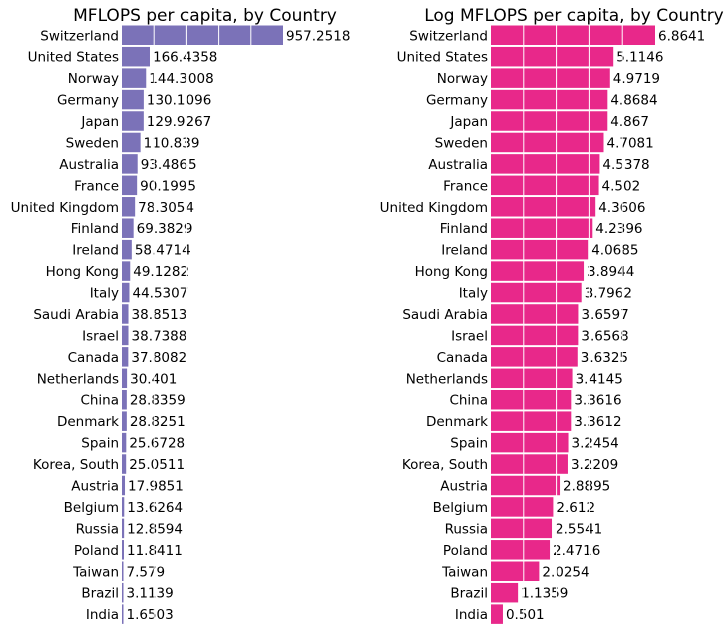 The width and height of the screenshot is (728, 633). What do you see at coordinates (100, 444) in the screenshot?
I see `category-tick-label: Spain` at bounding box center [100, 444].